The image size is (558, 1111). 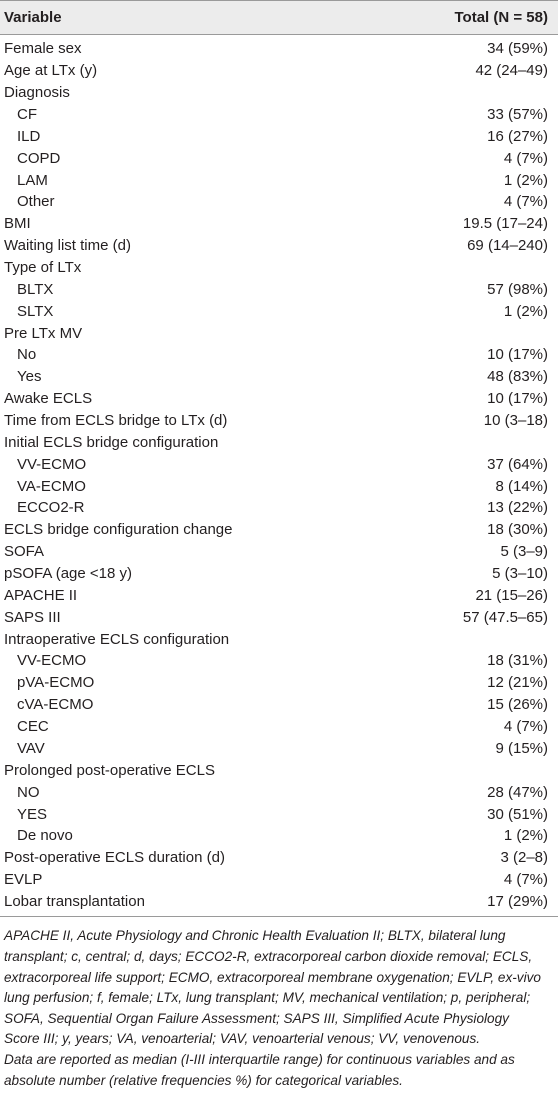 I want to click on table-row: Age at LTx (y) 42 (24–49), so click(x=279, y=71).